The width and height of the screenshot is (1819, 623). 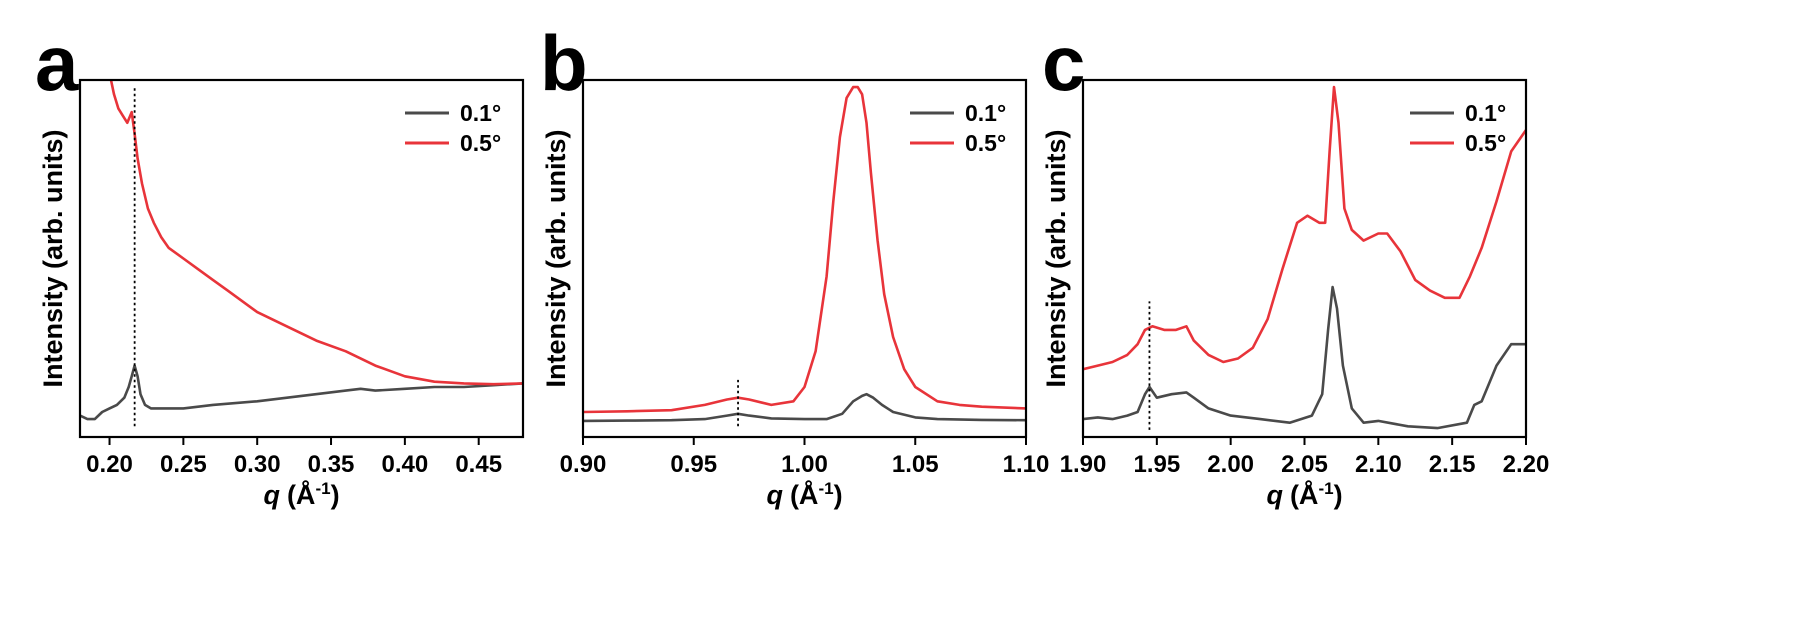 What do you see at coordinates (1083, 464) in the screenshot?
I see `x-tick-label: 1.90` at bounding box center [1083, 464].